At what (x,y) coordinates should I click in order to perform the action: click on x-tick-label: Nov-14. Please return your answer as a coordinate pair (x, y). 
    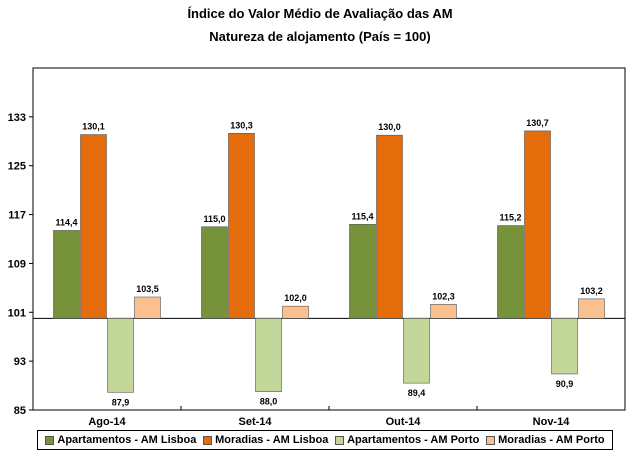
    Looking at the image, I should click on (552, 422).